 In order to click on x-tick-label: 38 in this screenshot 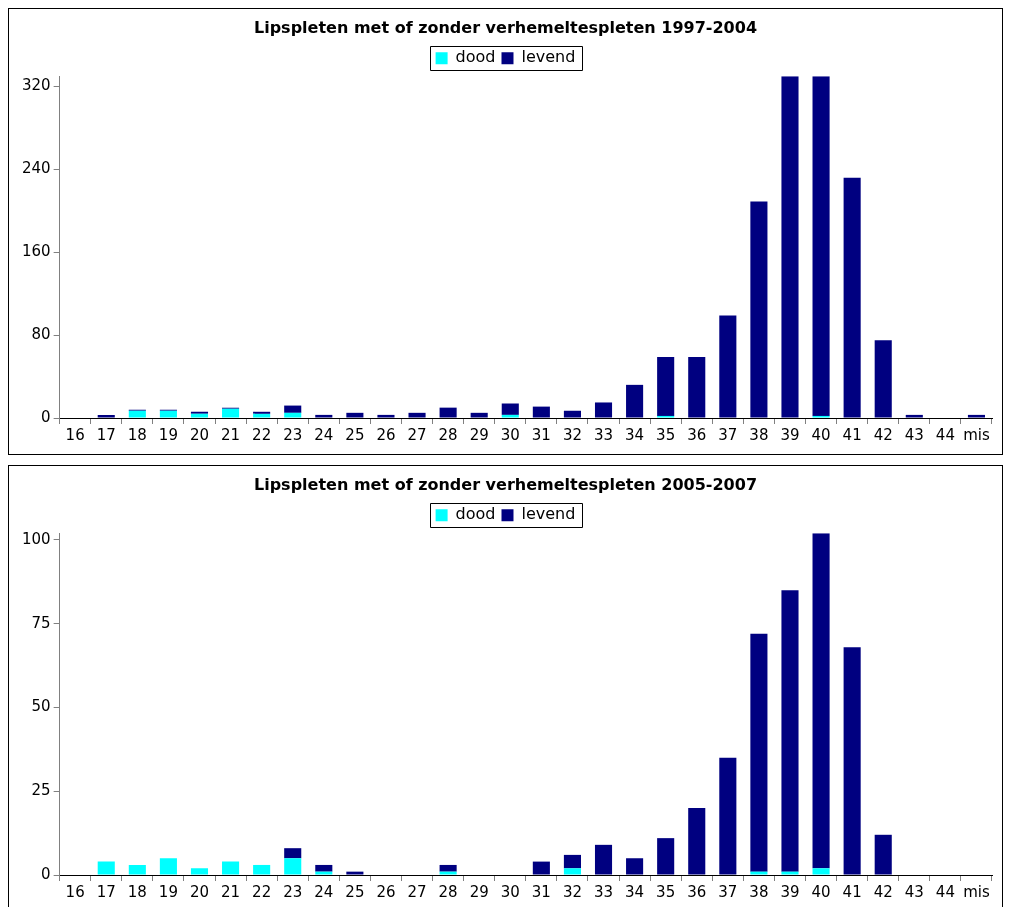, I will do `click(759, 434)`.